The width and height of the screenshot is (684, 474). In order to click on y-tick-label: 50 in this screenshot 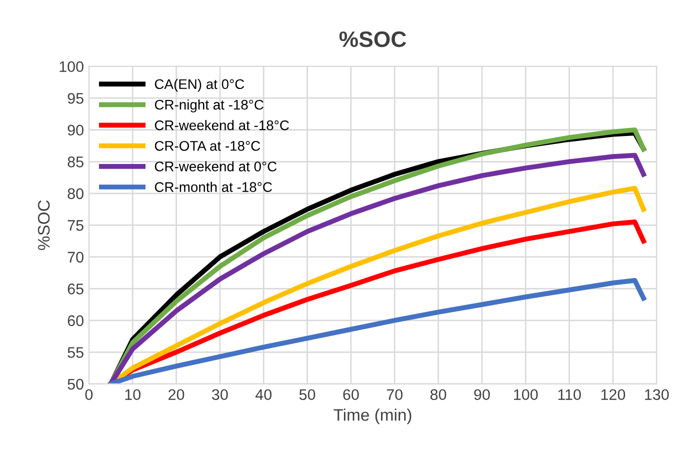, I will do `click(76, 384)`.